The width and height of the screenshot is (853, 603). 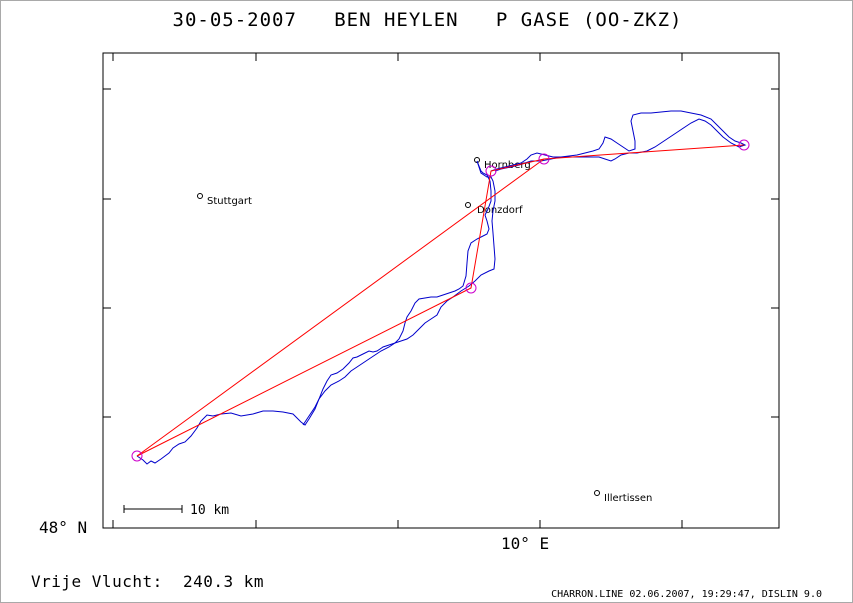 I want to click on scale-bar: 10 km, so click(x=176, y=510).